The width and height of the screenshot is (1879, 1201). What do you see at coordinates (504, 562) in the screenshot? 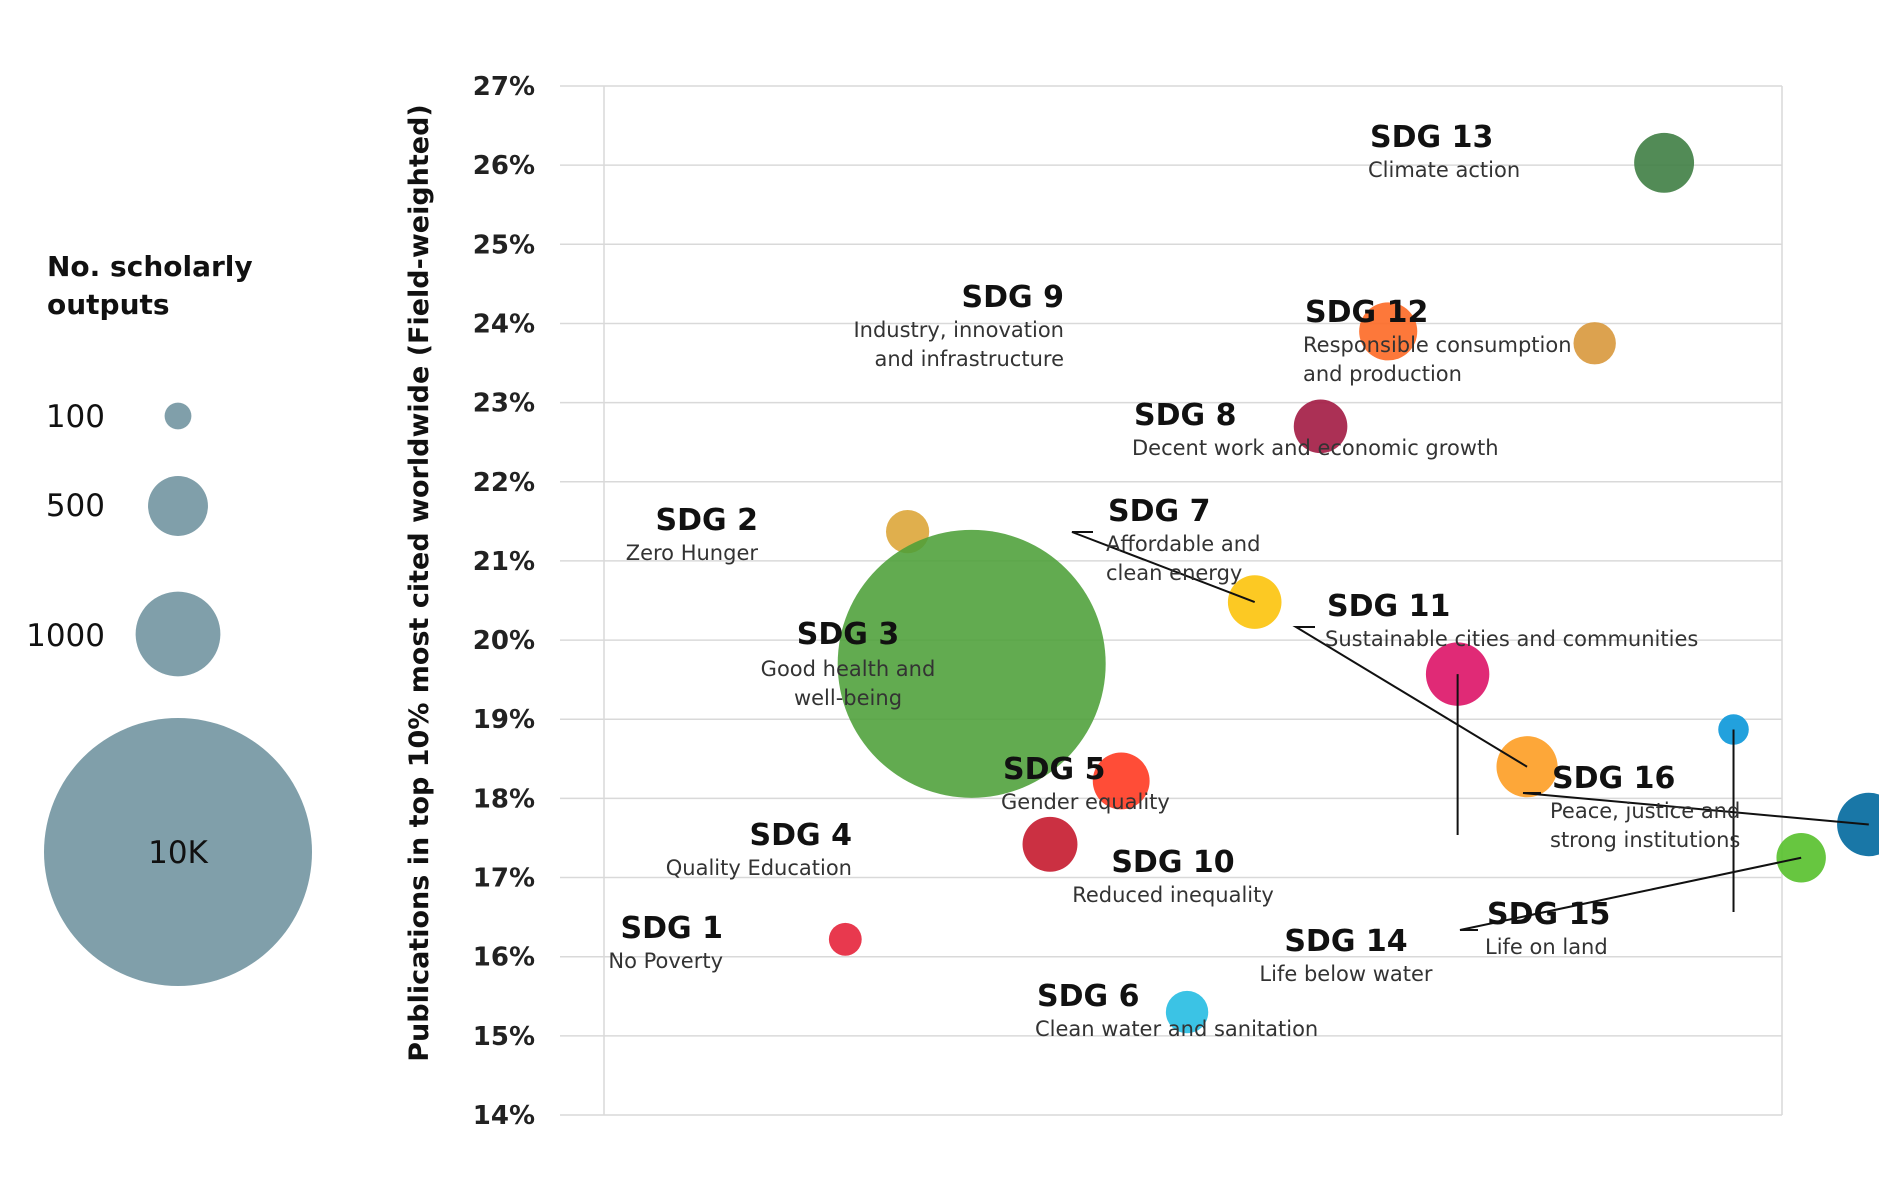
I see `y-tick-label-21: 21%` at bounding box center [504, 562].